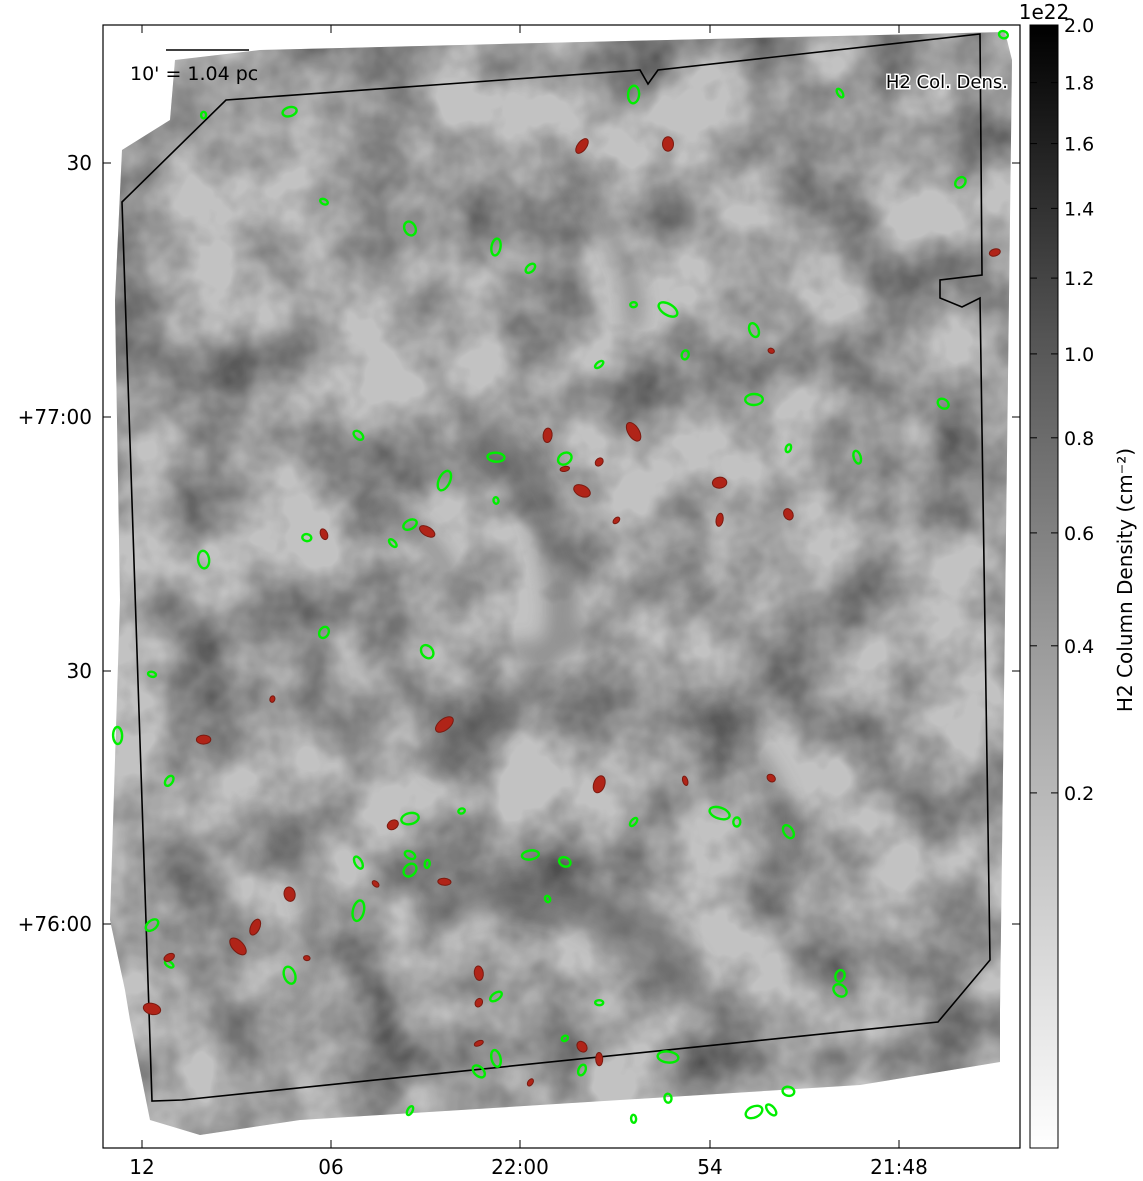 The width and height of the screenshot is (1143, 1181). What do you see at coordinates (1079, 439) in the screenshot?
I see `colorbar-tick-label: 0.8` at bounding box center [1079, 439].